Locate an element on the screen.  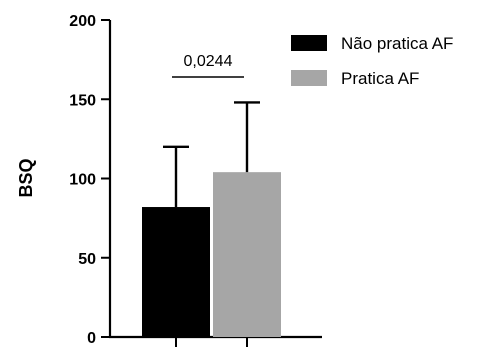
legend: Não pratica AF Pratica AF is located at coordinates (372, 61).